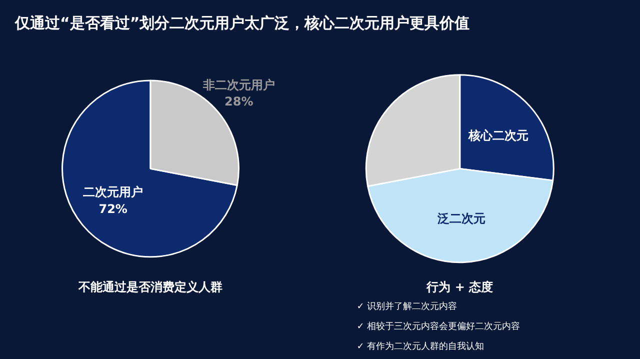  What do you see at coordinates (238, 85) in the screenshot?
I see `slice-label: 非二次元用户` at bounding box center [238, 85].